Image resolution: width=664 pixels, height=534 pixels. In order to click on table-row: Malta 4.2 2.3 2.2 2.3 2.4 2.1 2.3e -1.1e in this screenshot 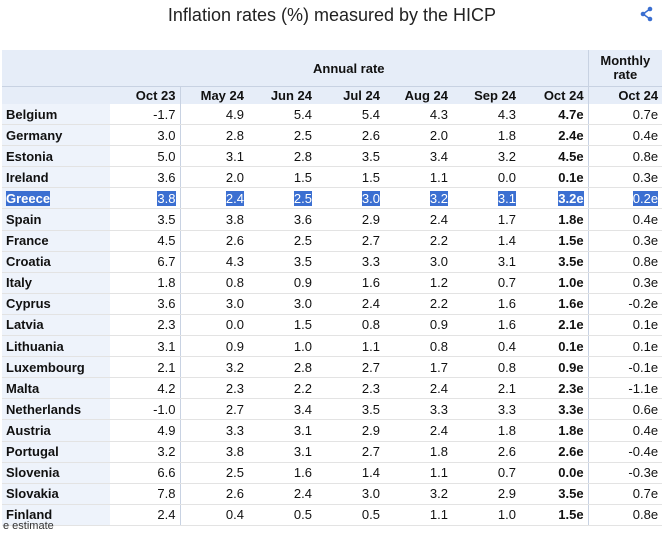, I will do `click(332, 388)`.